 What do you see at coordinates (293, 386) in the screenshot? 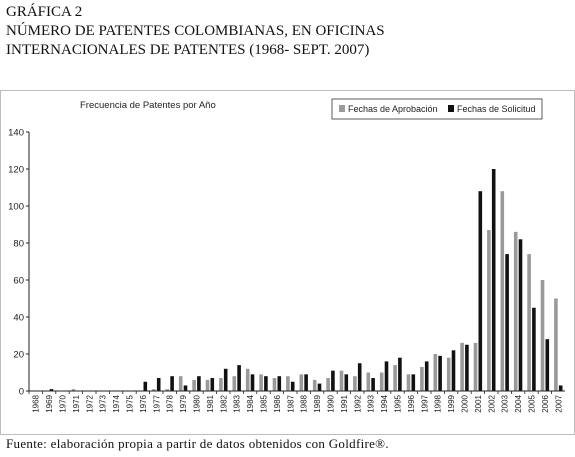
I see `bar-application-1987` at bounding box center [293, 386].